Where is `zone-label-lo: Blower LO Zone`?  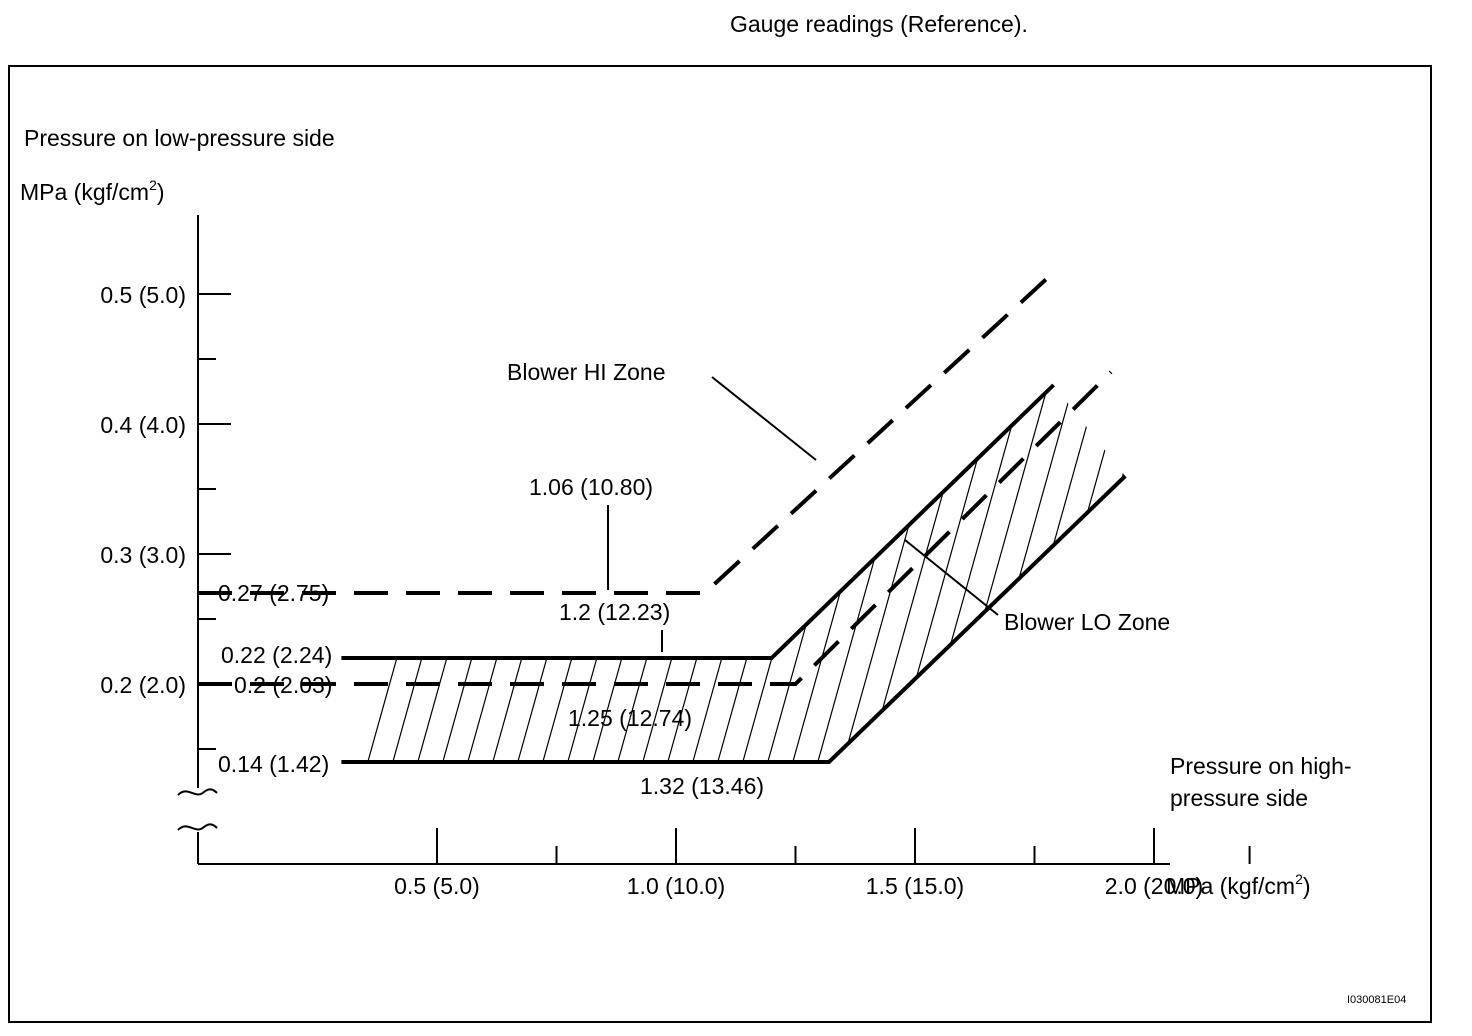
zone-label-lo: Blower LO Zone is located at coordinates (1087, 622).